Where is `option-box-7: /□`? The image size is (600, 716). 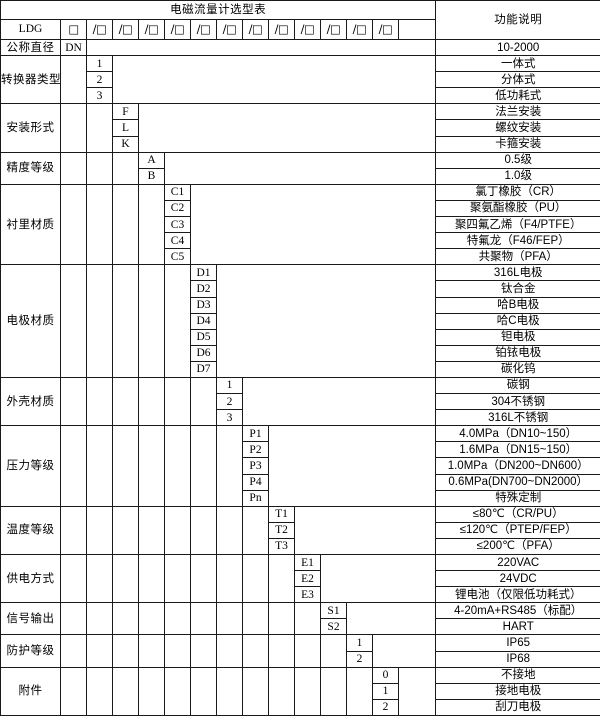
option-box-7: /□ is located at coordinates (255, 29).